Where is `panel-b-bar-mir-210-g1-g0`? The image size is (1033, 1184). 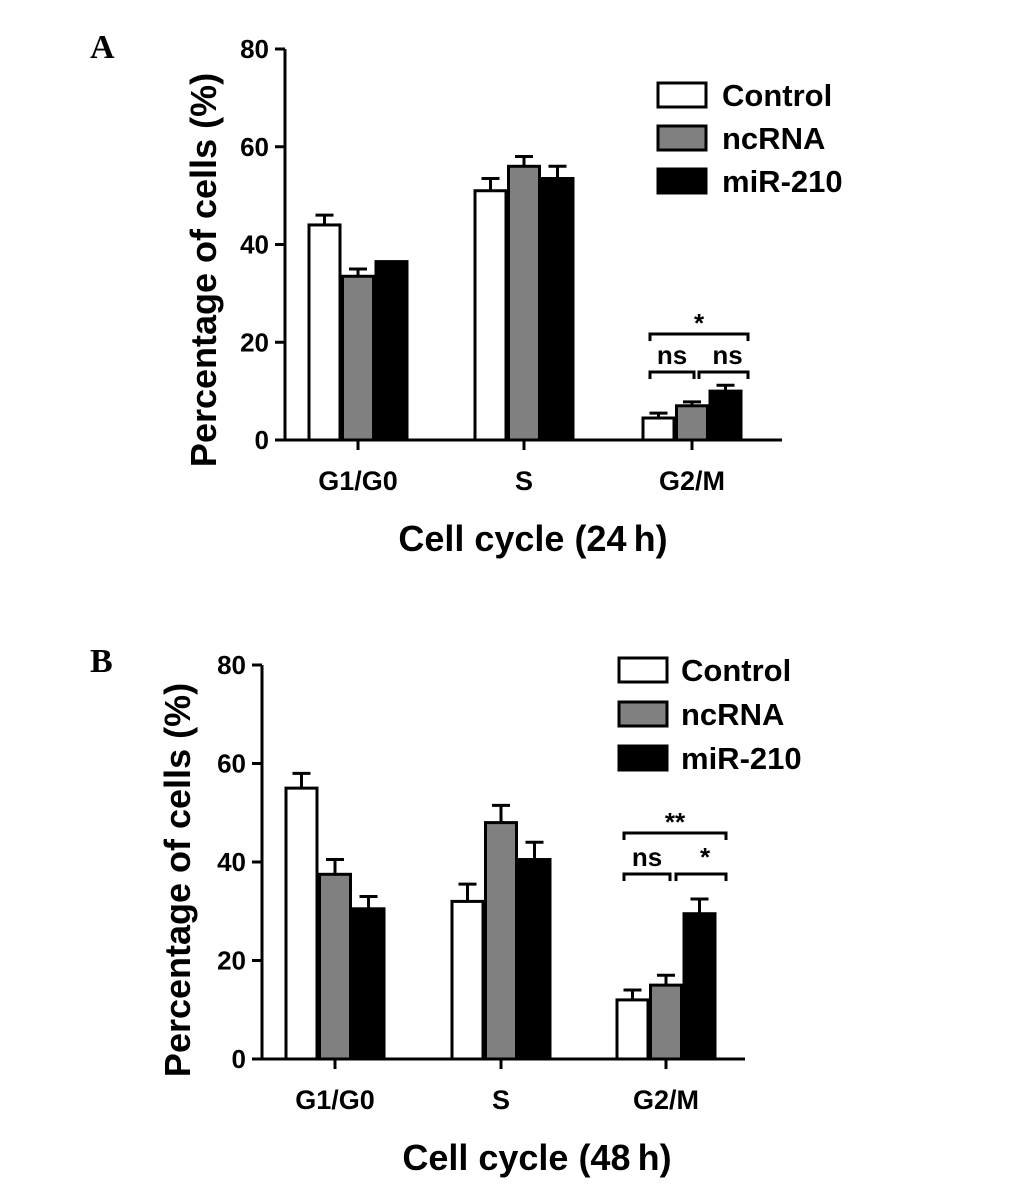 panel-b-bar-mir-210-g1-g0 is located at coordinates (368, 984).